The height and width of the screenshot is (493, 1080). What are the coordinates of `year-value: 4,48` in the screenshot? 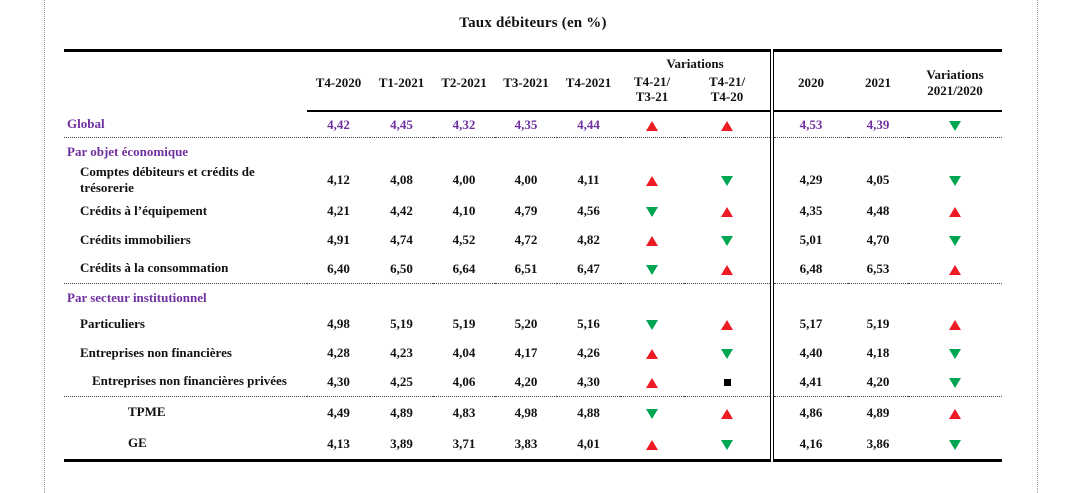 It's located at (878, 210).